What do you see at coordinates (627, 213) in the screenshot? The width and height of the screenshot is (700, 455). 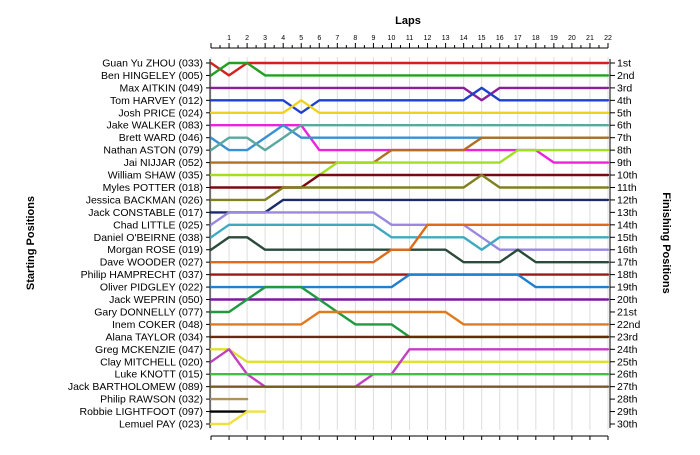 I see `finishing-position-label: 13th` at bounding box center [627, 213].